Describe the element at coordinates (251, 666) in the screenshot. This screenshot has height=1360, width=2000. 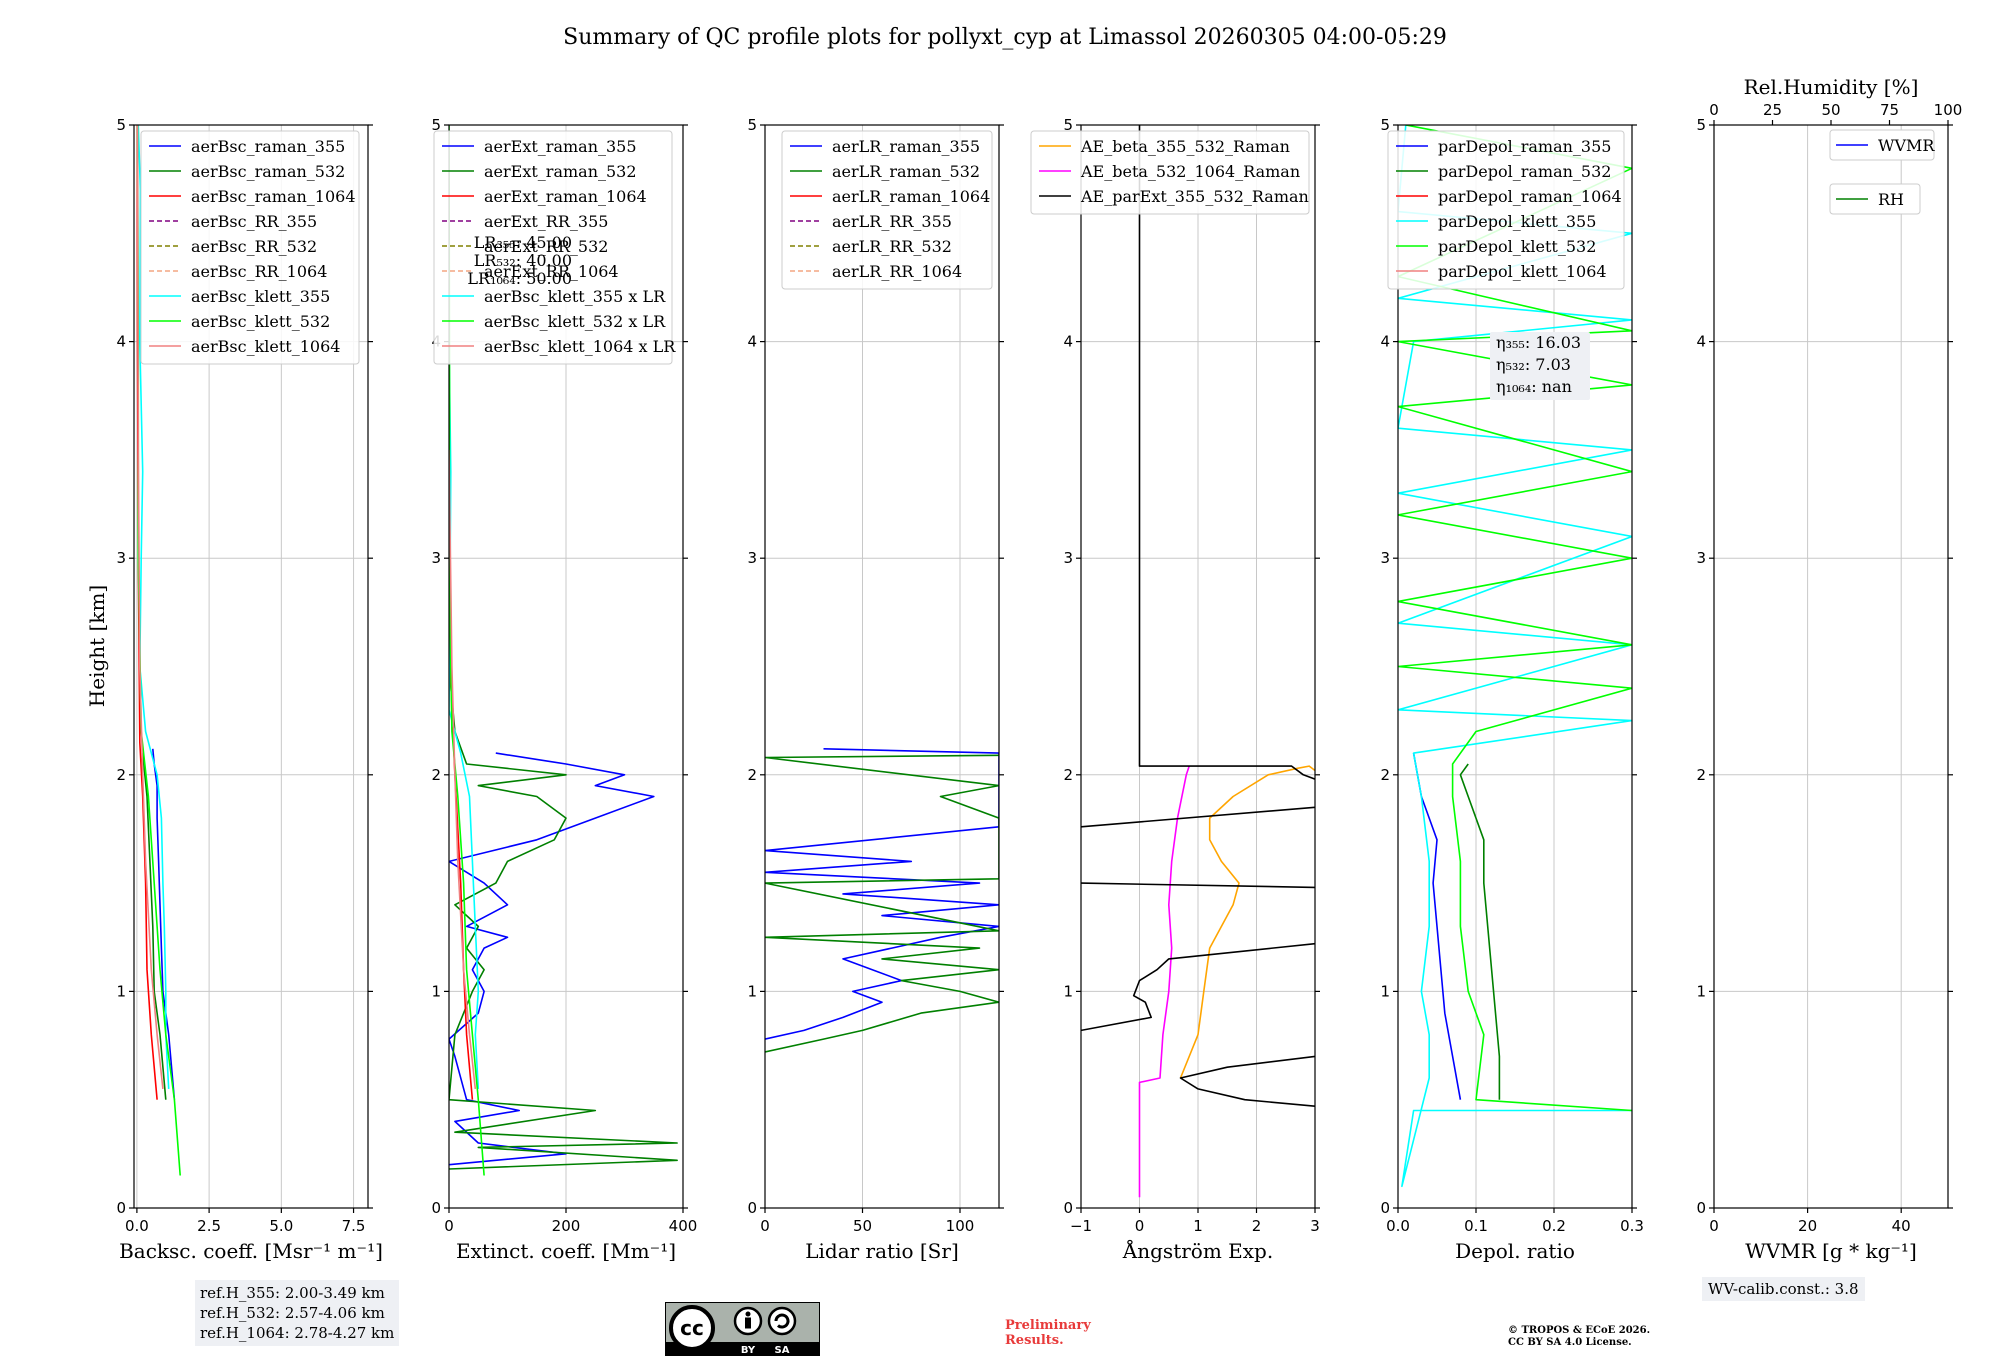
I see `axes-frame-bsc` at that location.